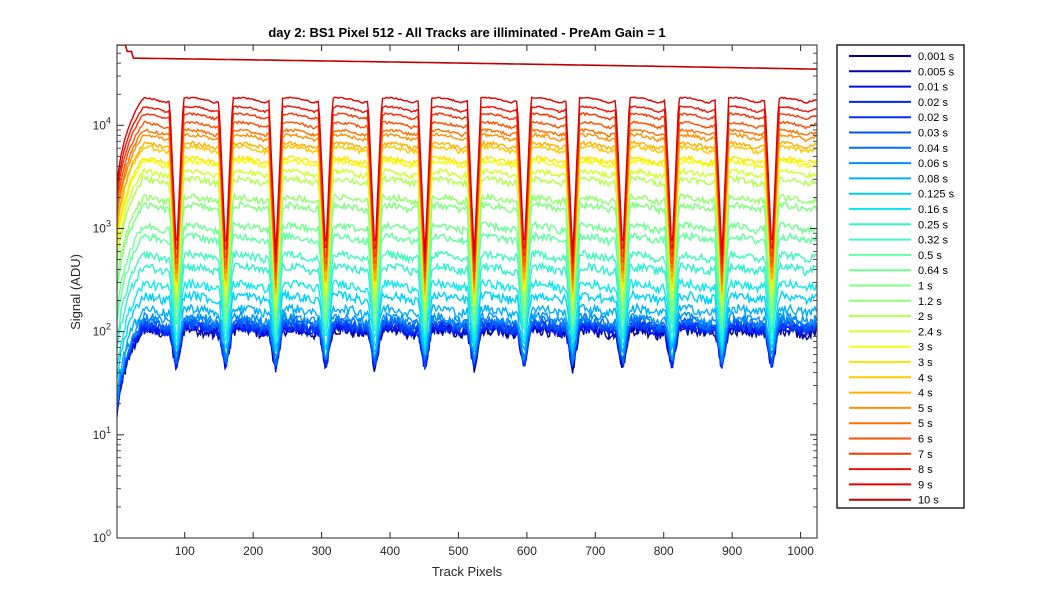 The width and height of the screenshot is (1050, 600). I want to click on legend-label: 9 s, so click(925, 485).